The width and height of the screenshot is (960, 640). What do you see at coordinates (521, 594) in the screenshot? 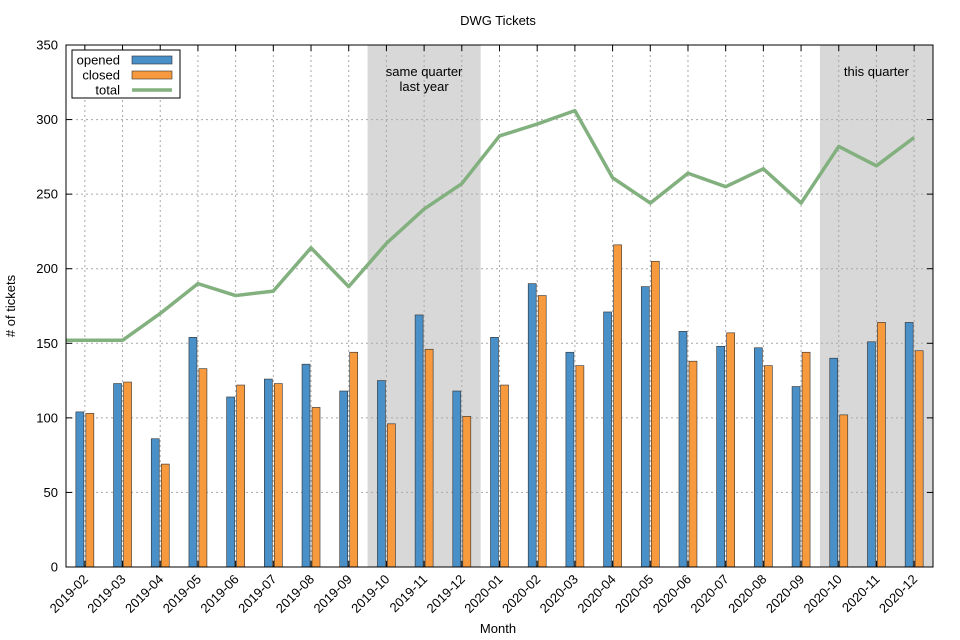
I see `x-tick-label: 2020-02` at bounding box center [521, 594].